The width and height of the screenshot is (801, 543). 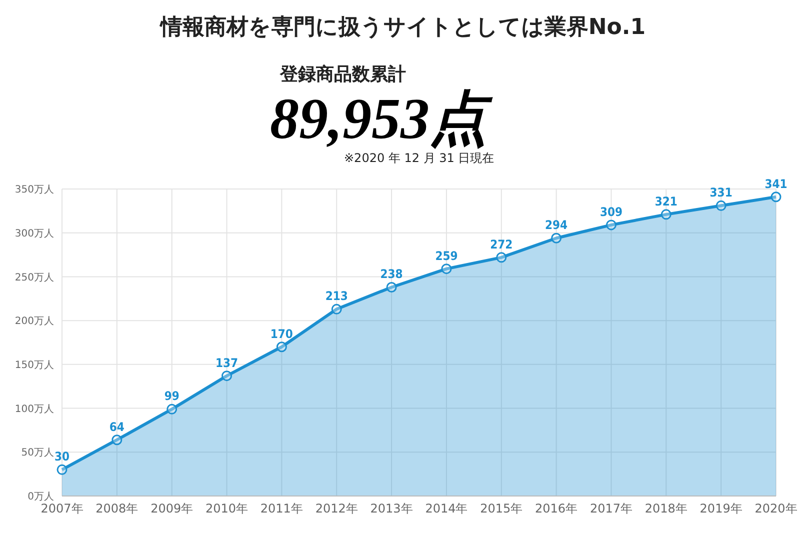 I want to click on data-label: 64, so click(x=117, y=427).